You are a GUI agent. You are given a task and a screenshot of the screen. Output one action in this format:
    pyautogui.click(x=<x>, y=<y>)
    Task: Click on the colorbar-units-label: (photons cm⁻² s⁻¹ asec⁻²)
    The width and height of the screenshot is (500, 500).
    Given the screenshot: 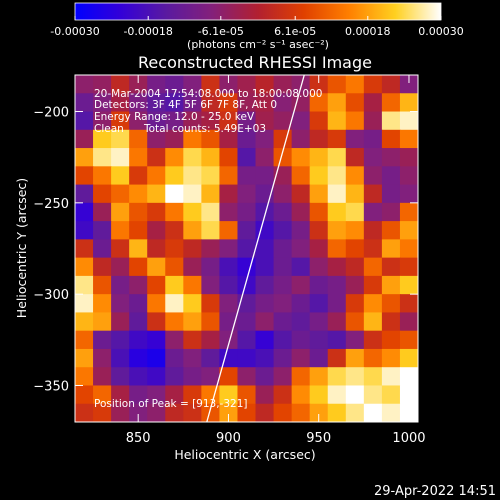 What is the action you would take?
    pyautogui.click(x=258, y=44)
    